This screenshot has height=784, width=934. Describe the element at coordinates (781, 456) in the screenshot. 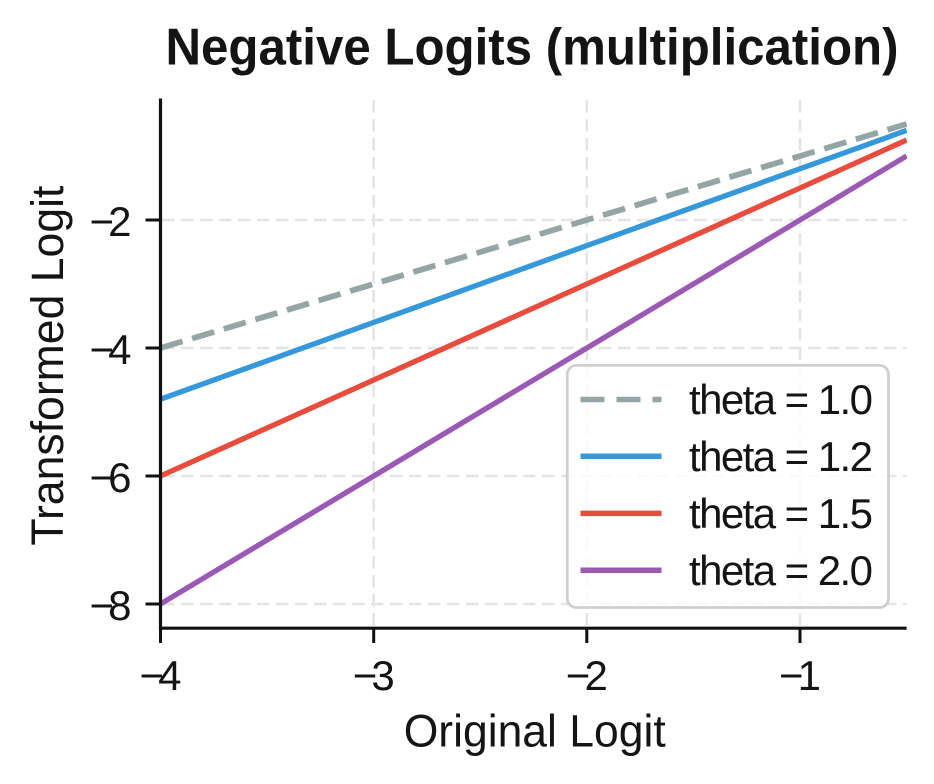

I see `svg-text: theta = 1.2` at that location.